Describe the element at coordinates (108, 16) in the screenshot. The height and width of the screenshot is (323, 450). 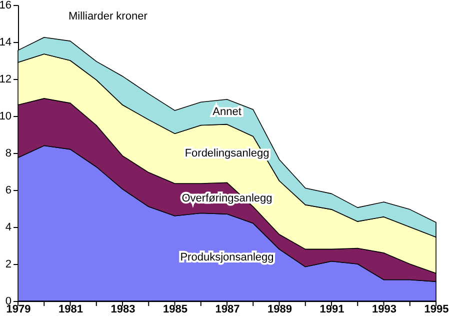
I see `y-axis-title: Milliarder kroner` at that location.